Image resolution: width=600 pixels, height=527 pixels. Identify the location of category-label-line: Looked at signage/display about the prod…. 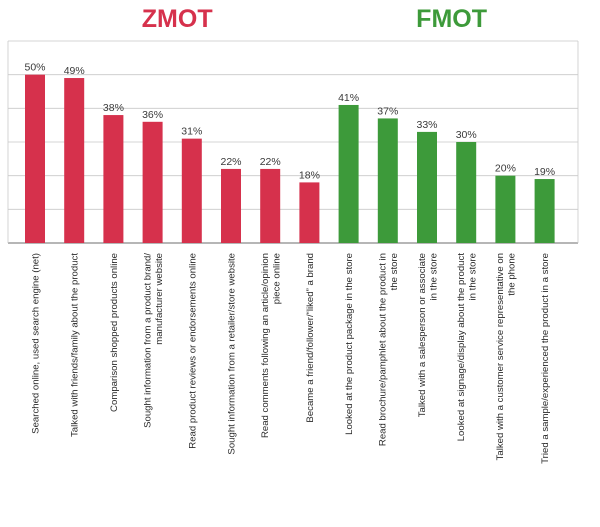
(461, 347).